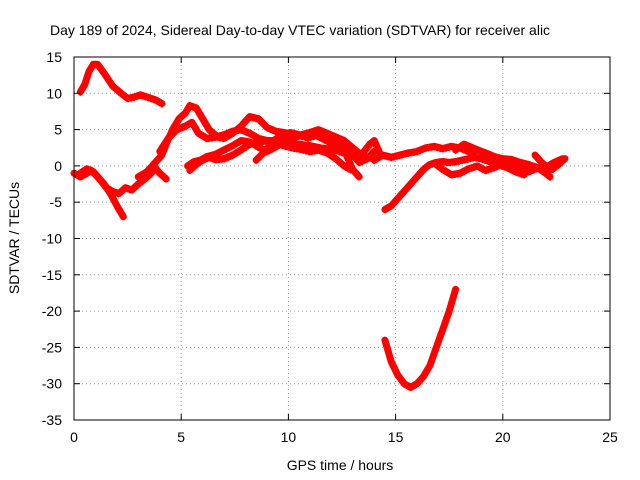  I want to click on y-tick-label: -25, so click(52, 347).